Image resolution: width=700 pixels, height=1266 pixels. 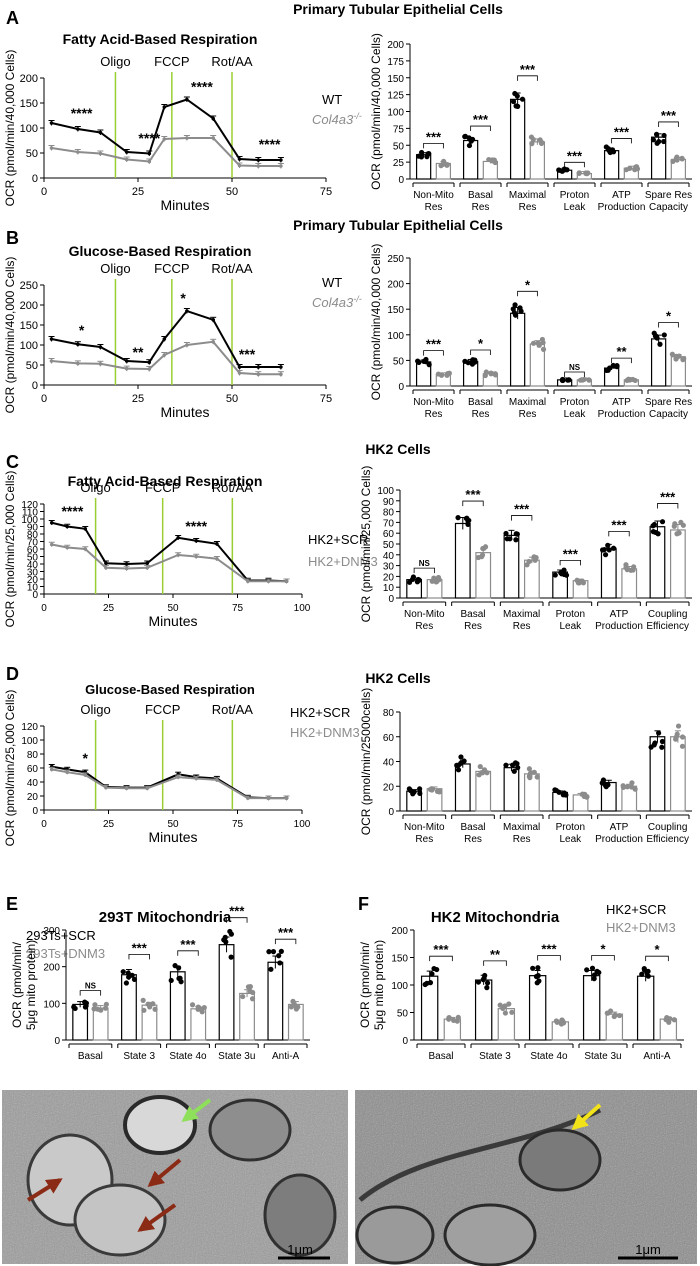 I want to click on y-tick-label: 100, so click(x=29, y=741).